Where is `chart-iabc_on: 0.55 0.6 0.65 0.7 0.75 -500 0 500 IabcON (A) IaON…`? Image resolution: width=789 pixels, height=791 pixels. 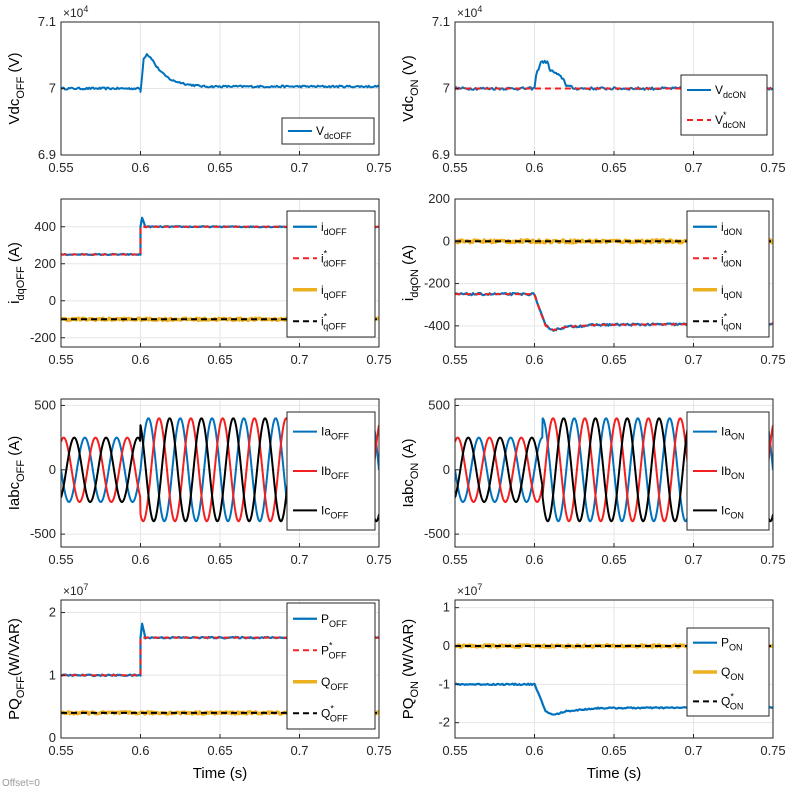 chart-iabc_on: 0.55 0.6 0.65 0.7 0.75 -500 0 500 IabcON (A) IaON… is located at coordinates (593, 482).